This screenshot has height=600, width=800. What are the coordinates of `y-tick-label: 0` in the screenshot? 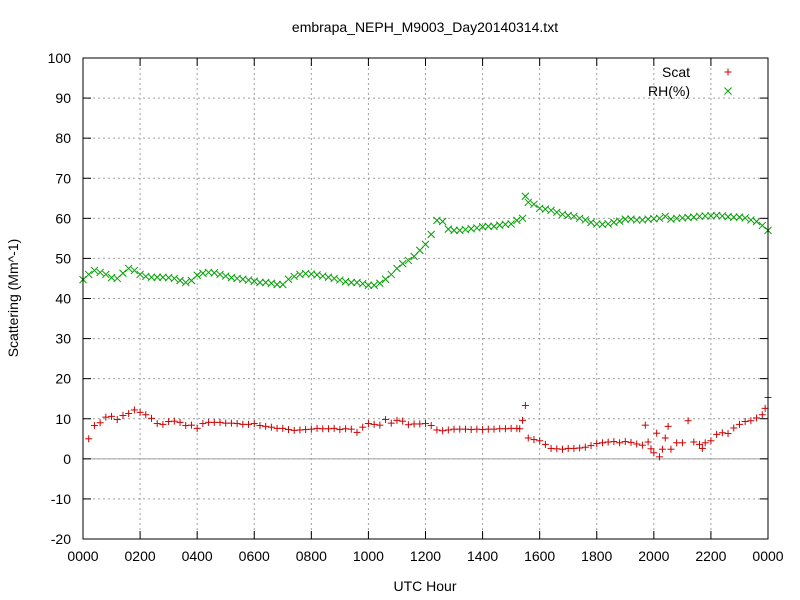 It's located at (67, 459).